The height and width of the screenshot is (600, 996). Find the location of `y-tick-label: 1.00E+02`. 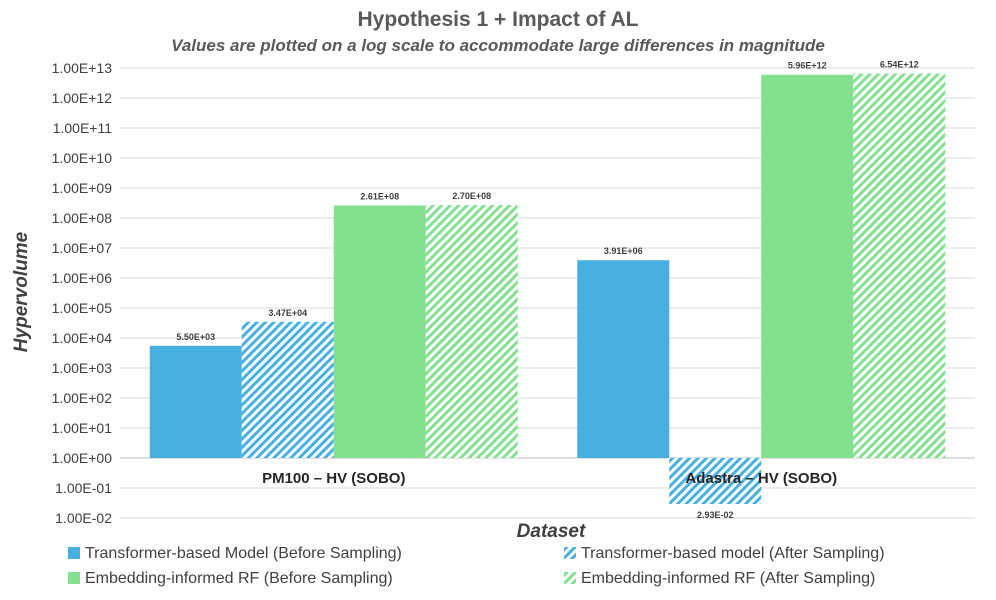

y-tick-label: 1.00E+02 is located at coordinates (82, 398).